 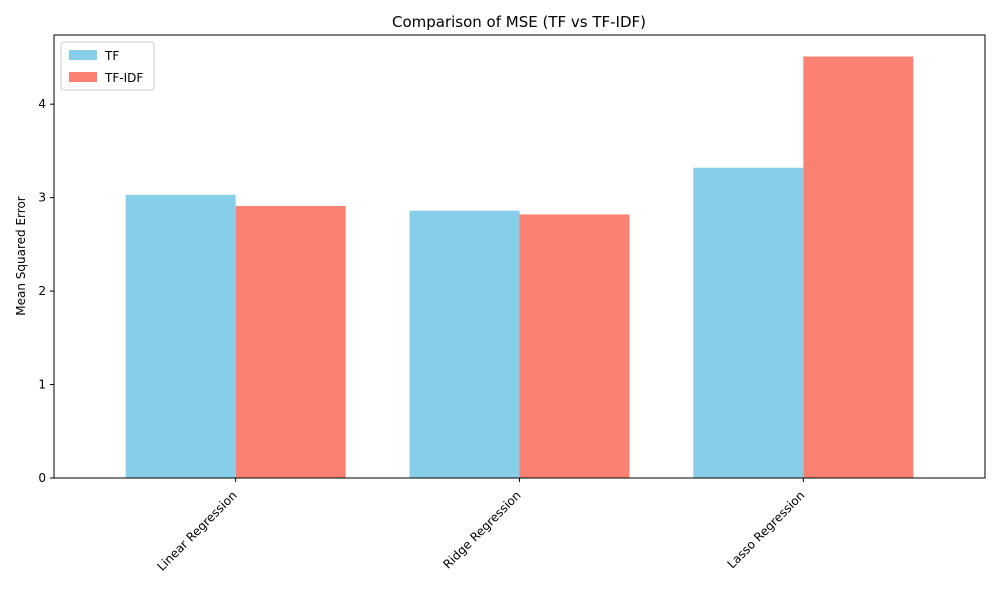 I want to click on legend-label: TF-IDF, so click(x=123, y=78).